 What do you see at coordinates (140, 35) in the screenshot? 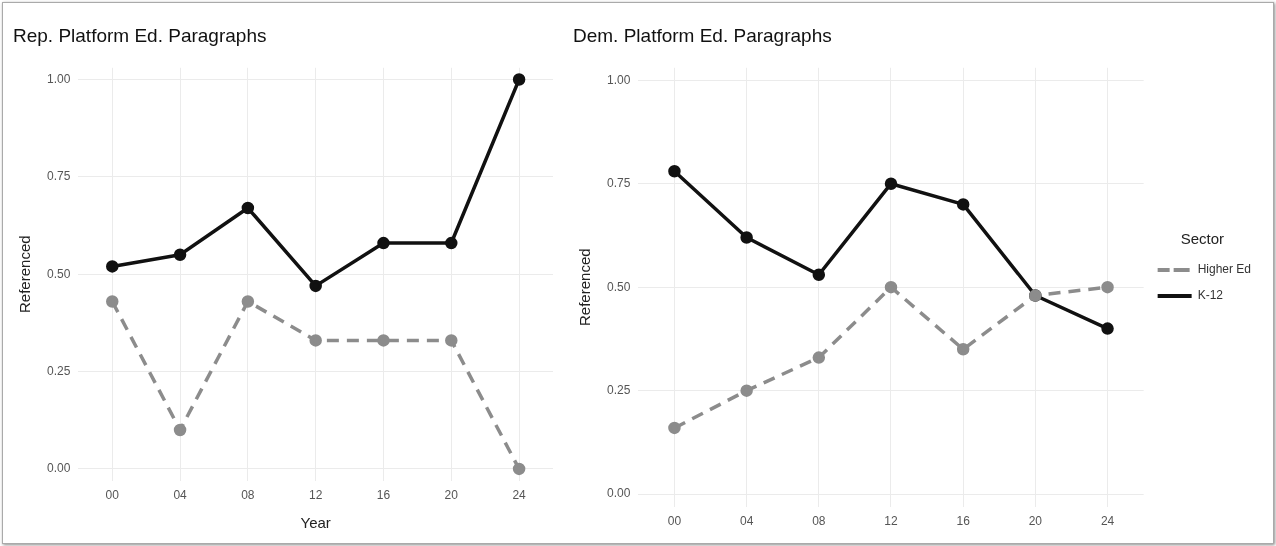
I see `chart-title: Rep. Platform Ed. Paragraphs` at bounding box center [140, 35].